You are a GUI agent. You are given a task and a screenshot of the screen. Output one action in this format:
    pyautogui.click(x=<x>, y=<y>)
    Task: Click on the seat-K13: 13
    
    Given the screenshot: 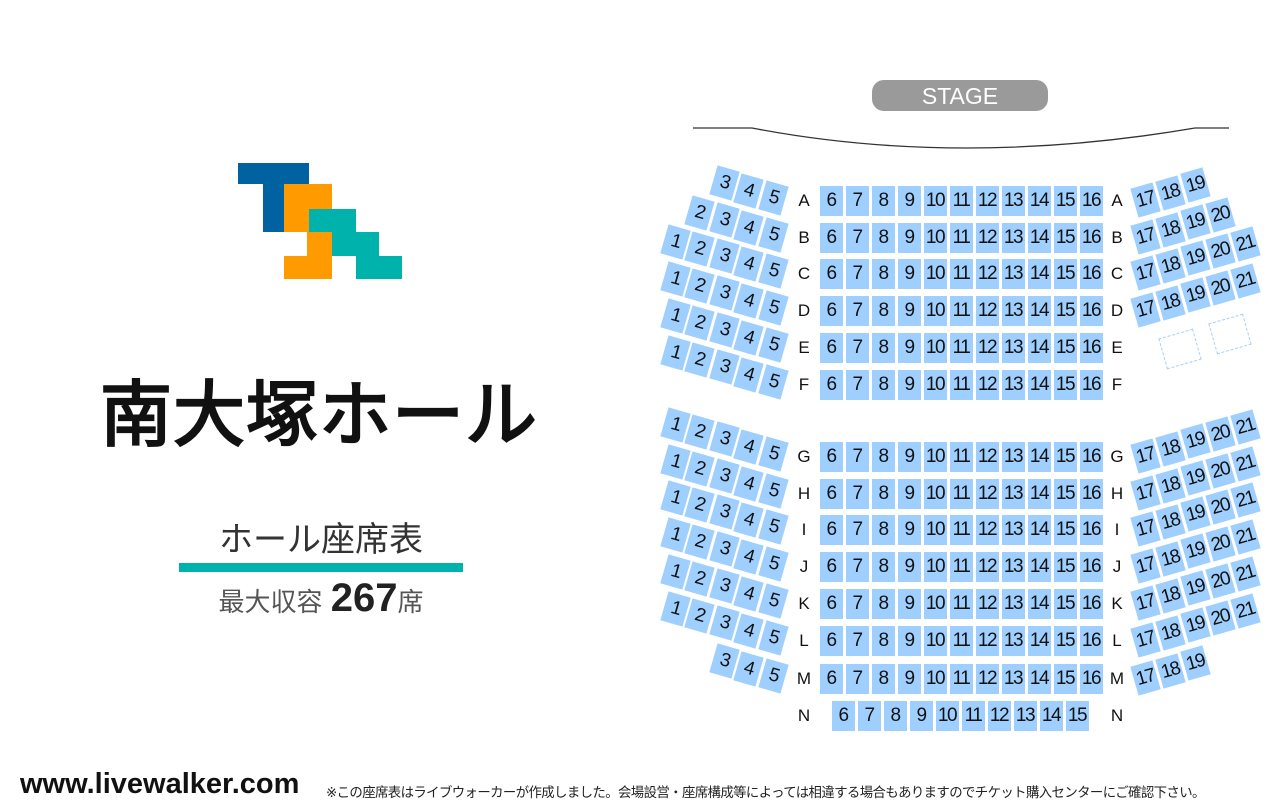 What is the action you would take?
    pyautogui.click(x=1013, y=604)
    